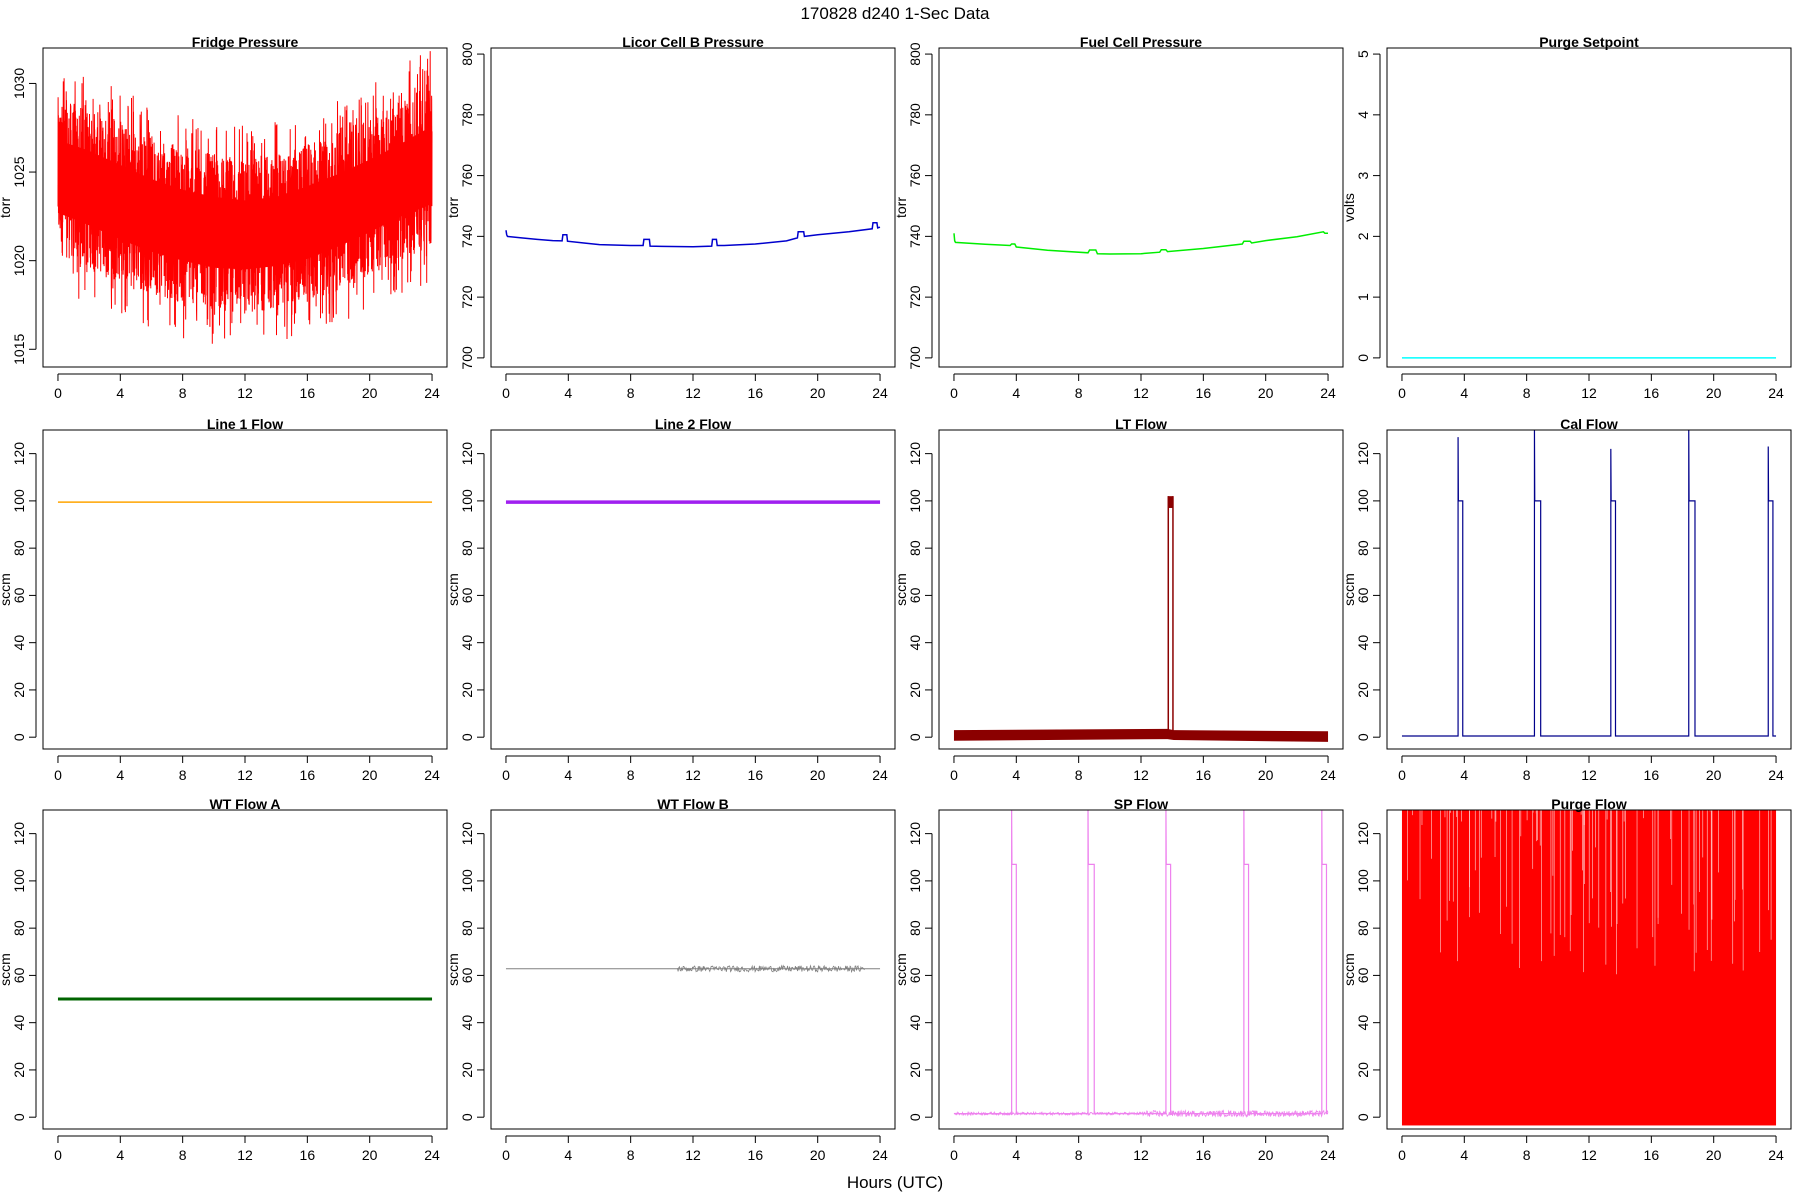 The height and width of the screenshot is (1200, 1800). What do you see at coordinates (467, 236) in the screenshot?
I see `y-tick-label: 740` at bounding box center [467, 236].